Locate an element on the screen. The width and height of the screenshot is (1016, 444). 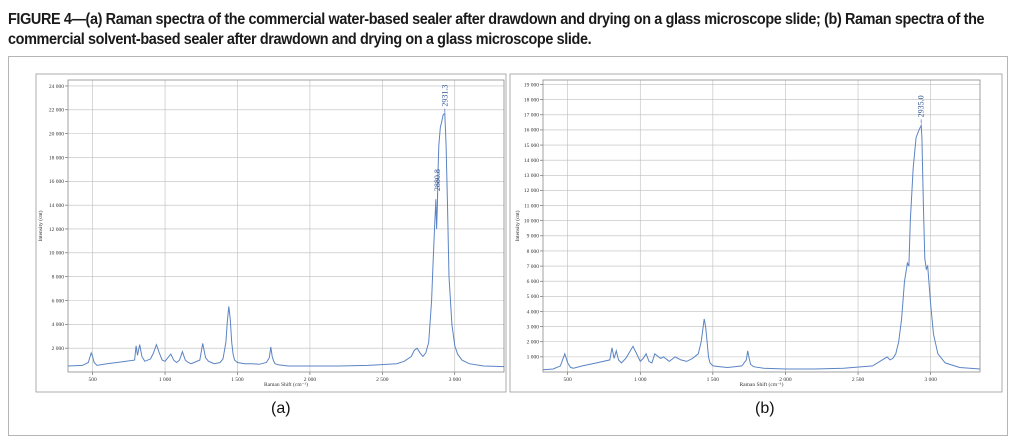
y-tick-label: 3 000 is located at coordinates (533, 327).